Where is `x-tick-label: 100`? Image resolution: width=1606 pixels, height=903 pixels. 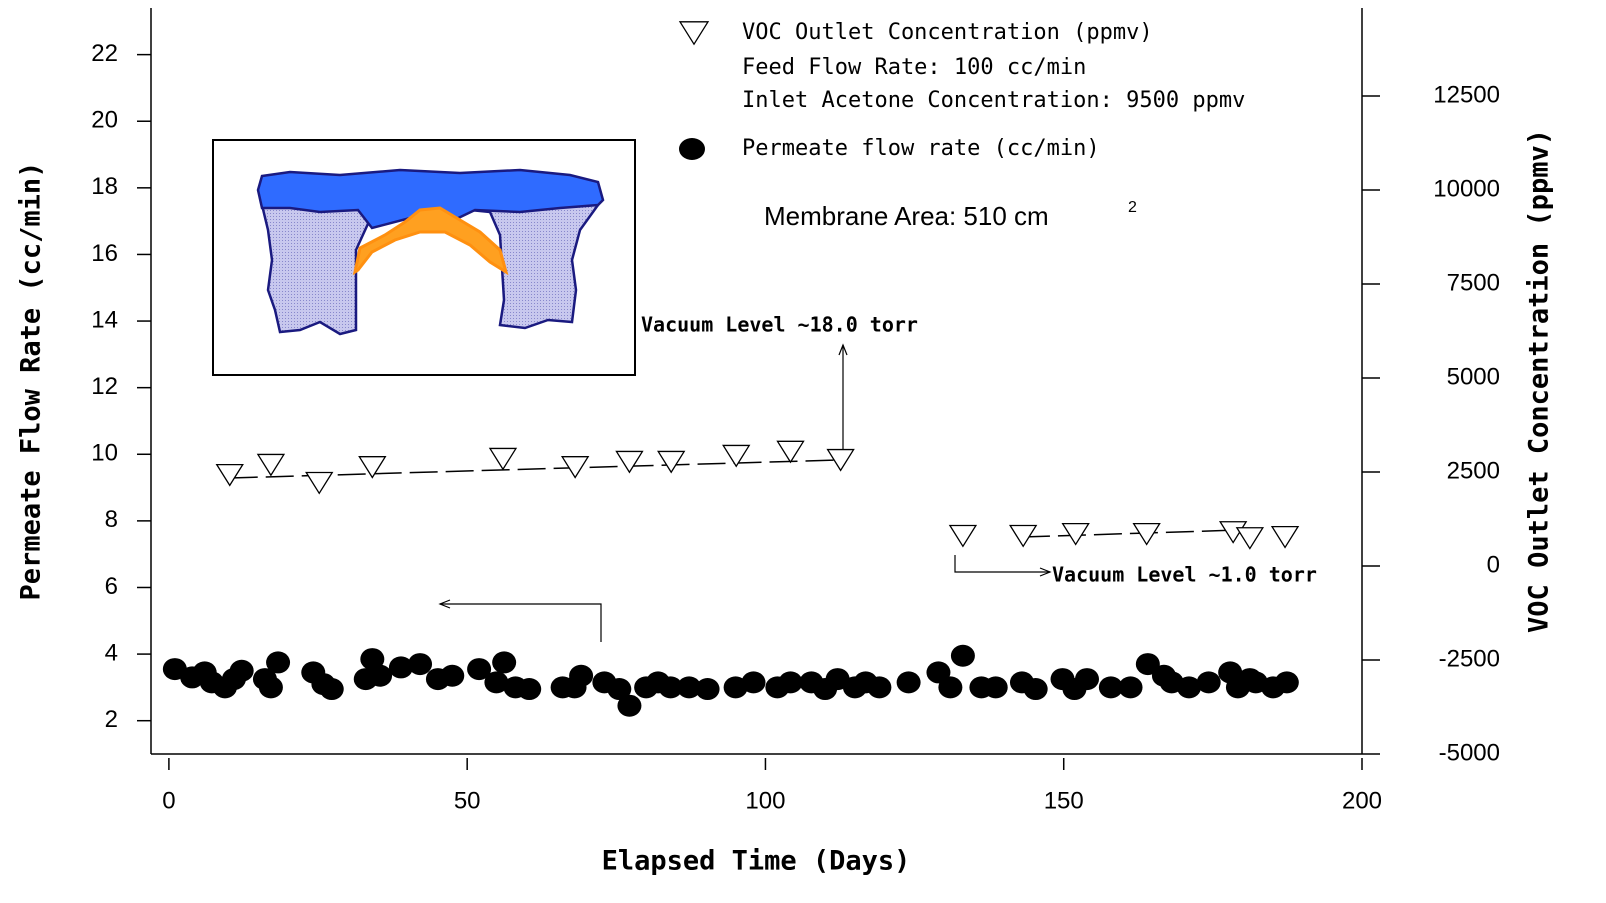
x-tick-label: 100 is located at coordinates (765, 800).